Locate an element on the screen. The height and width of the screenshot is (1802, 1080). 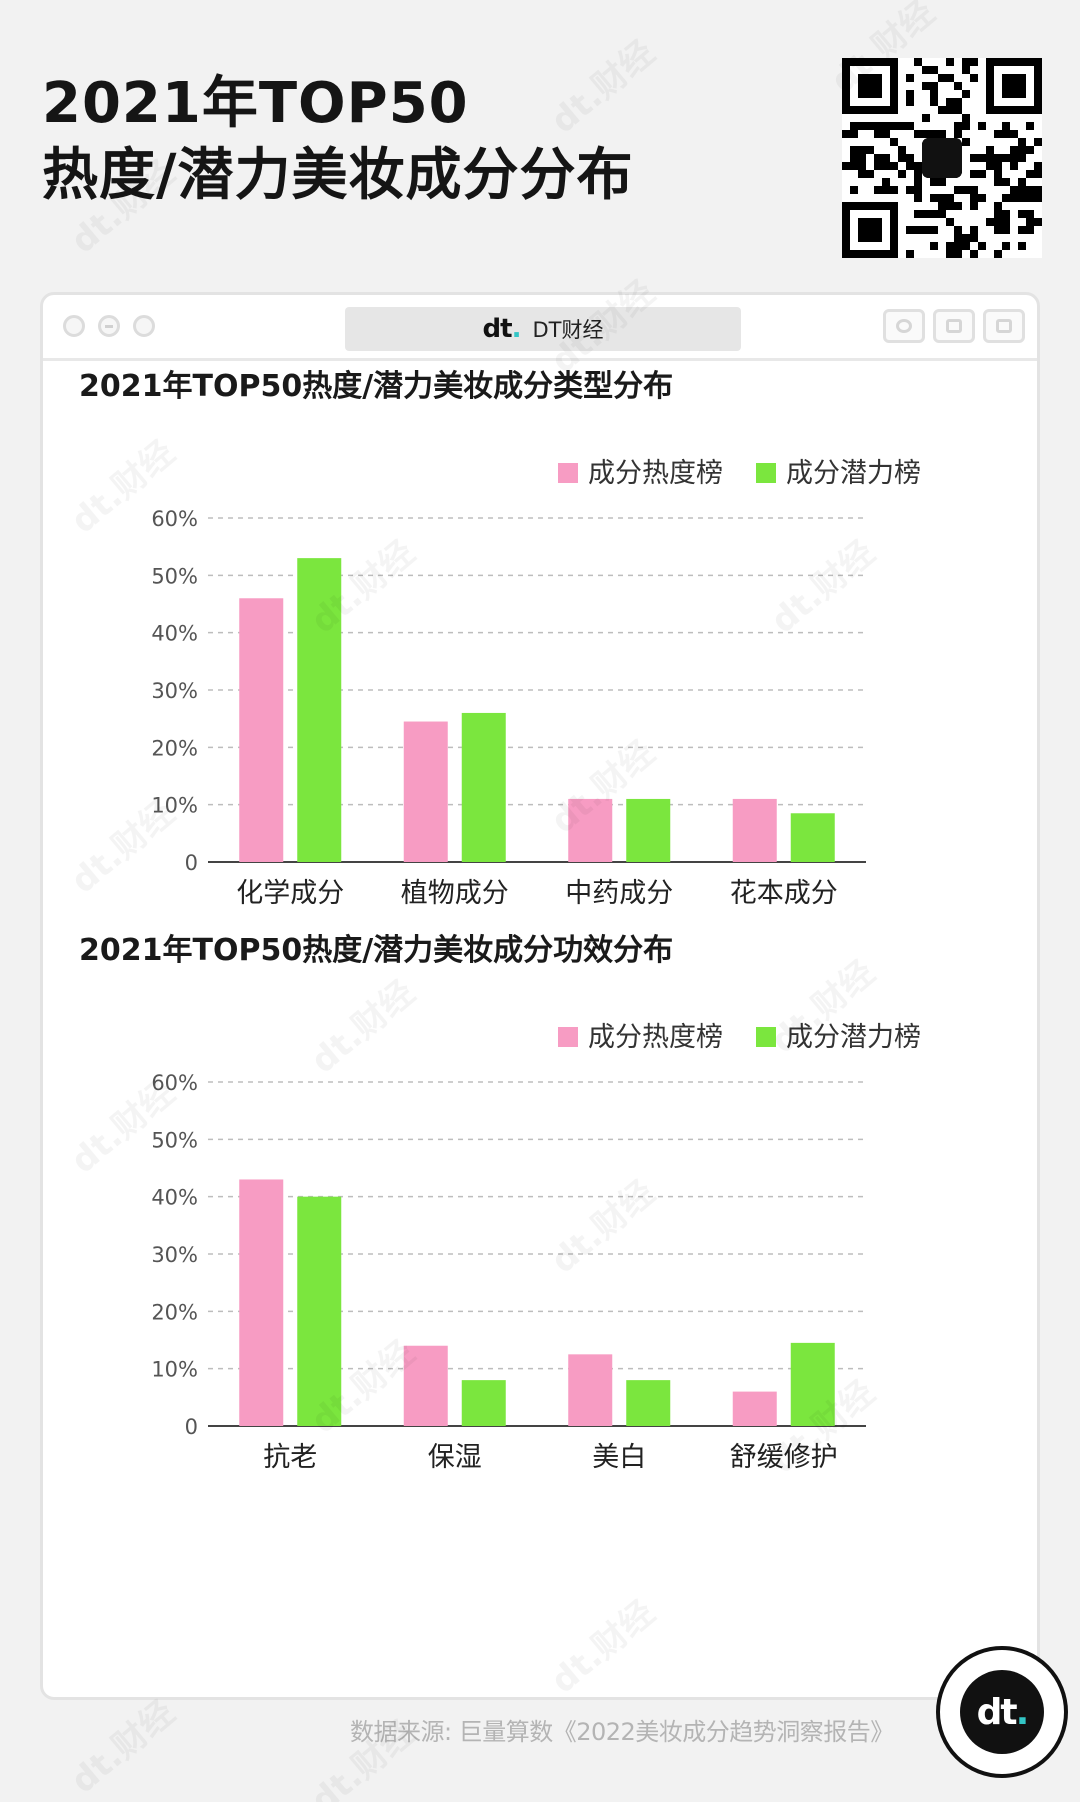
page-title-line-1: 2021年TOP50 is located at coordinates (255, 103).